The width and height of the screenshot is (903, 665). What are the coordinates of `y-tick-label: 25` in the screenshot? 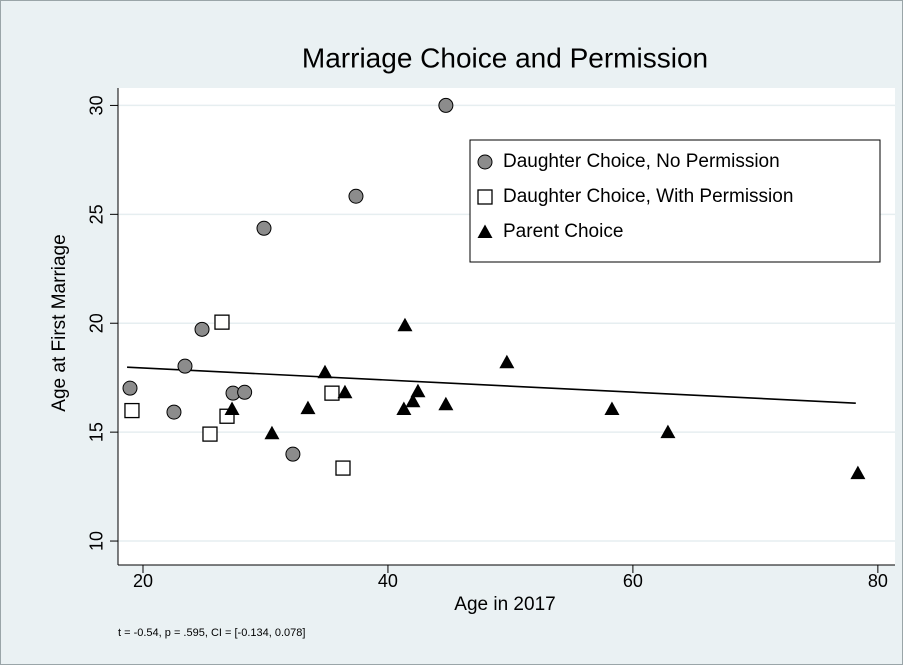 It's located at (97, 214).